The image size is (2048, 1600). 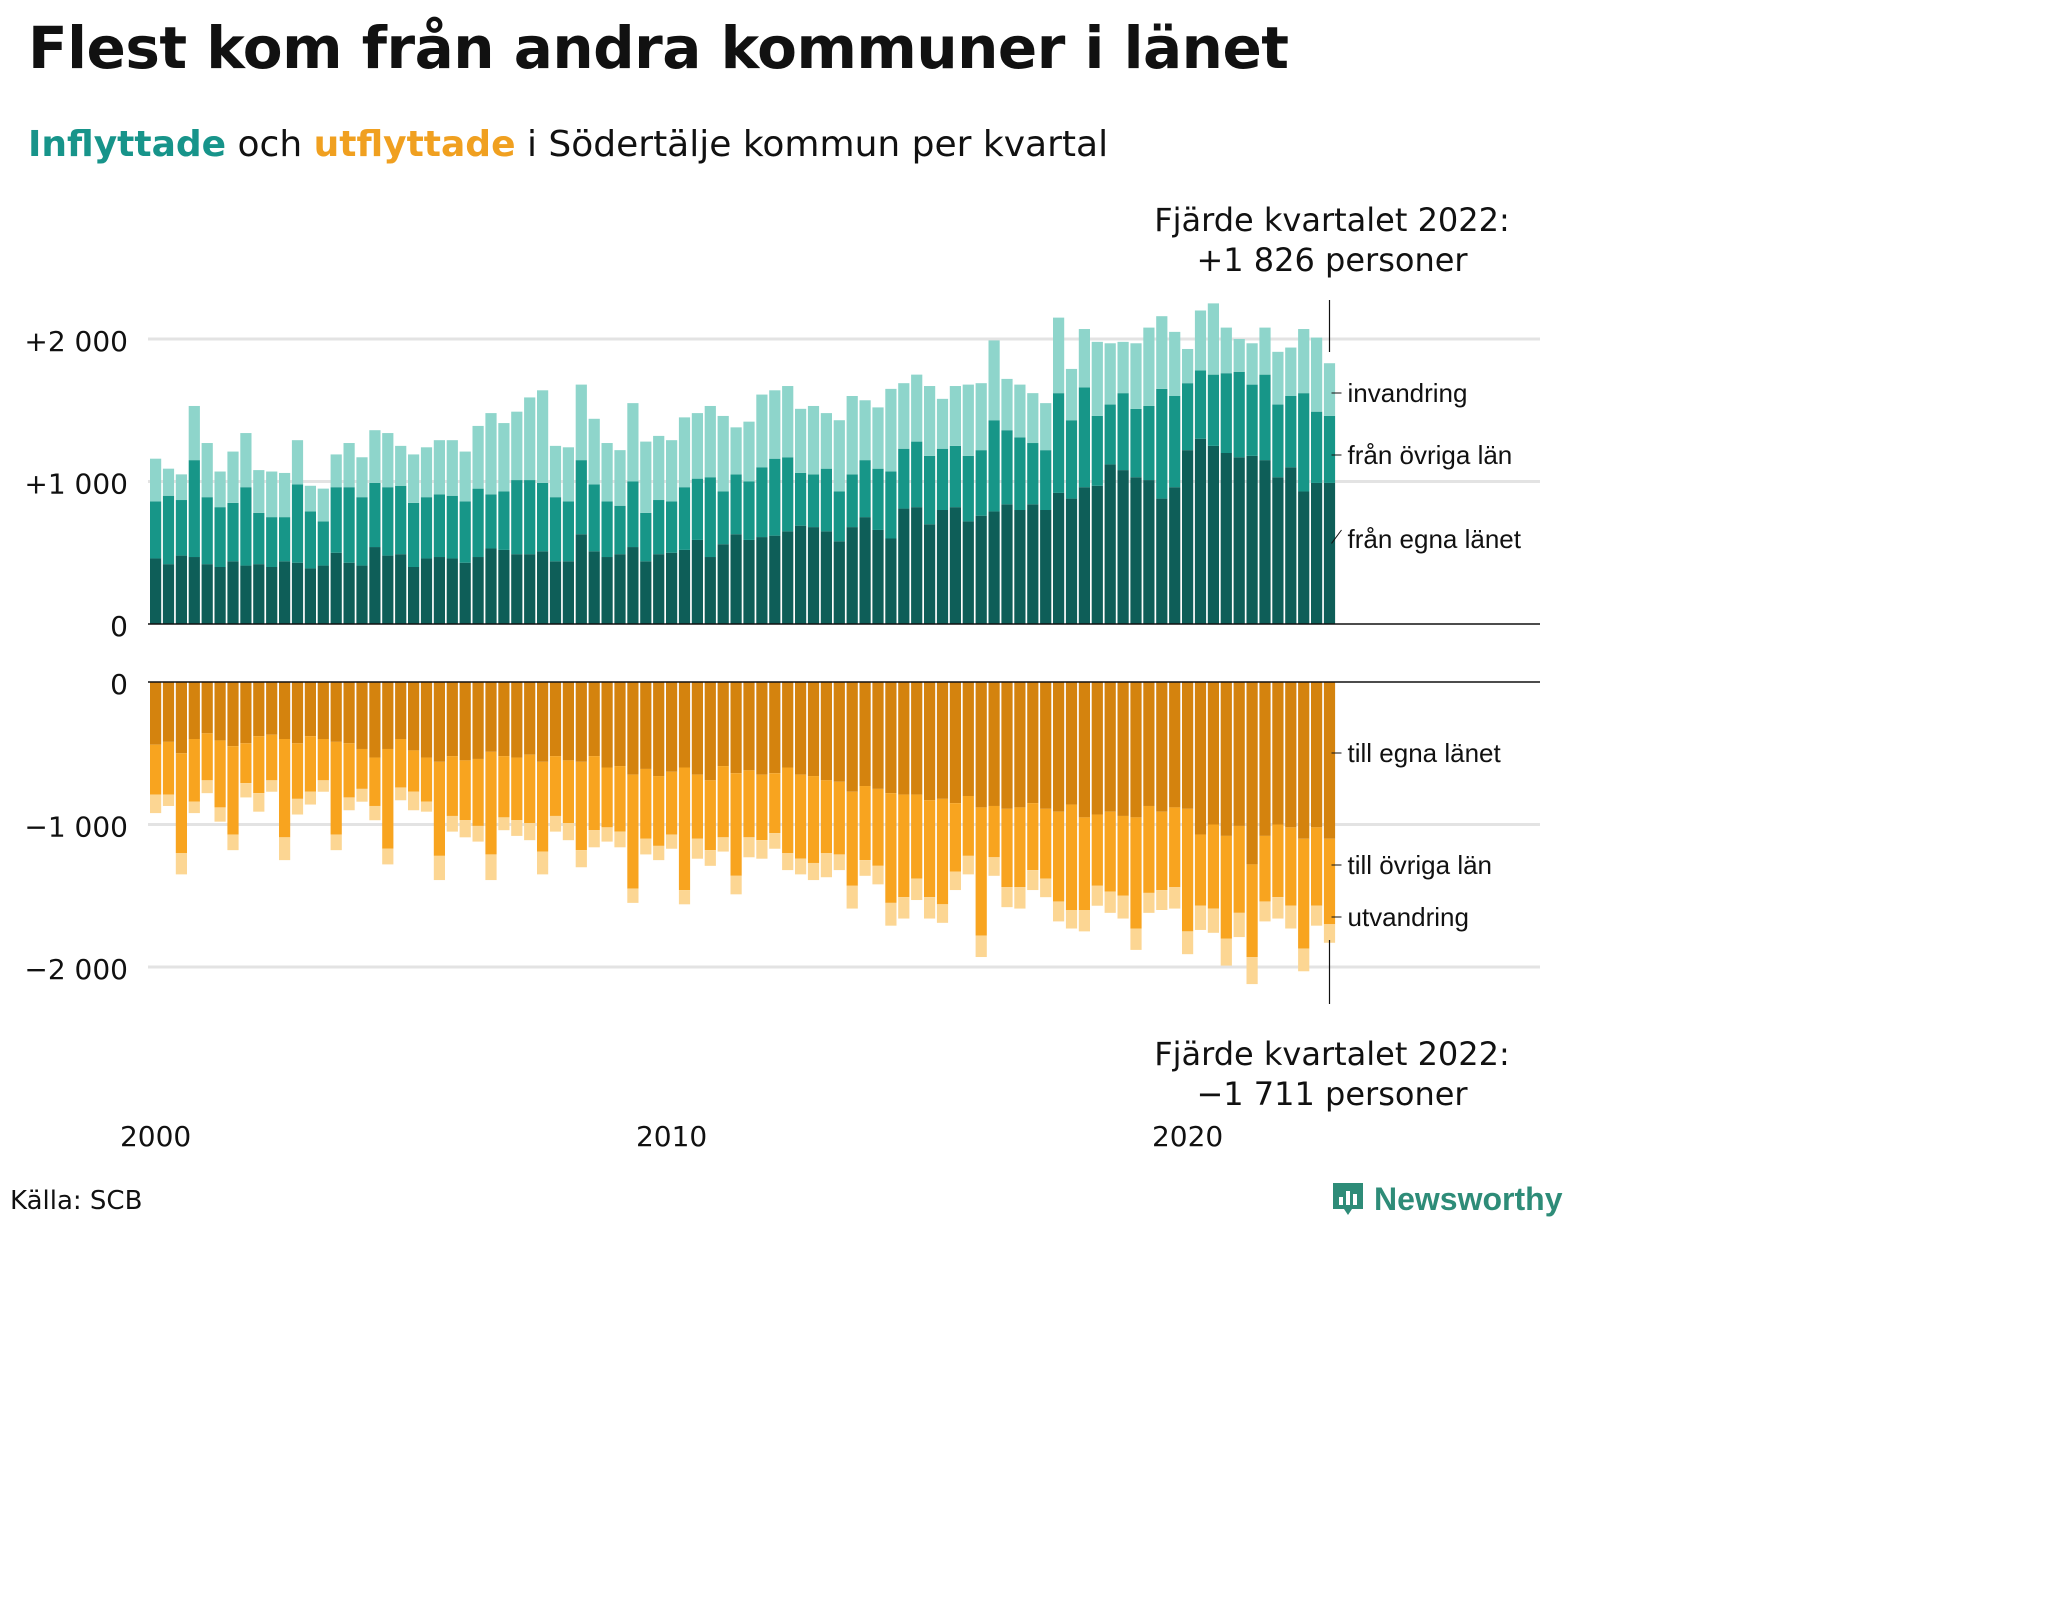 What do you see at coordinates (658, 48) in the screenshot?
I see `chart-title: Flest kom från andra kommuner i länet` at bounding box center [658, 48].